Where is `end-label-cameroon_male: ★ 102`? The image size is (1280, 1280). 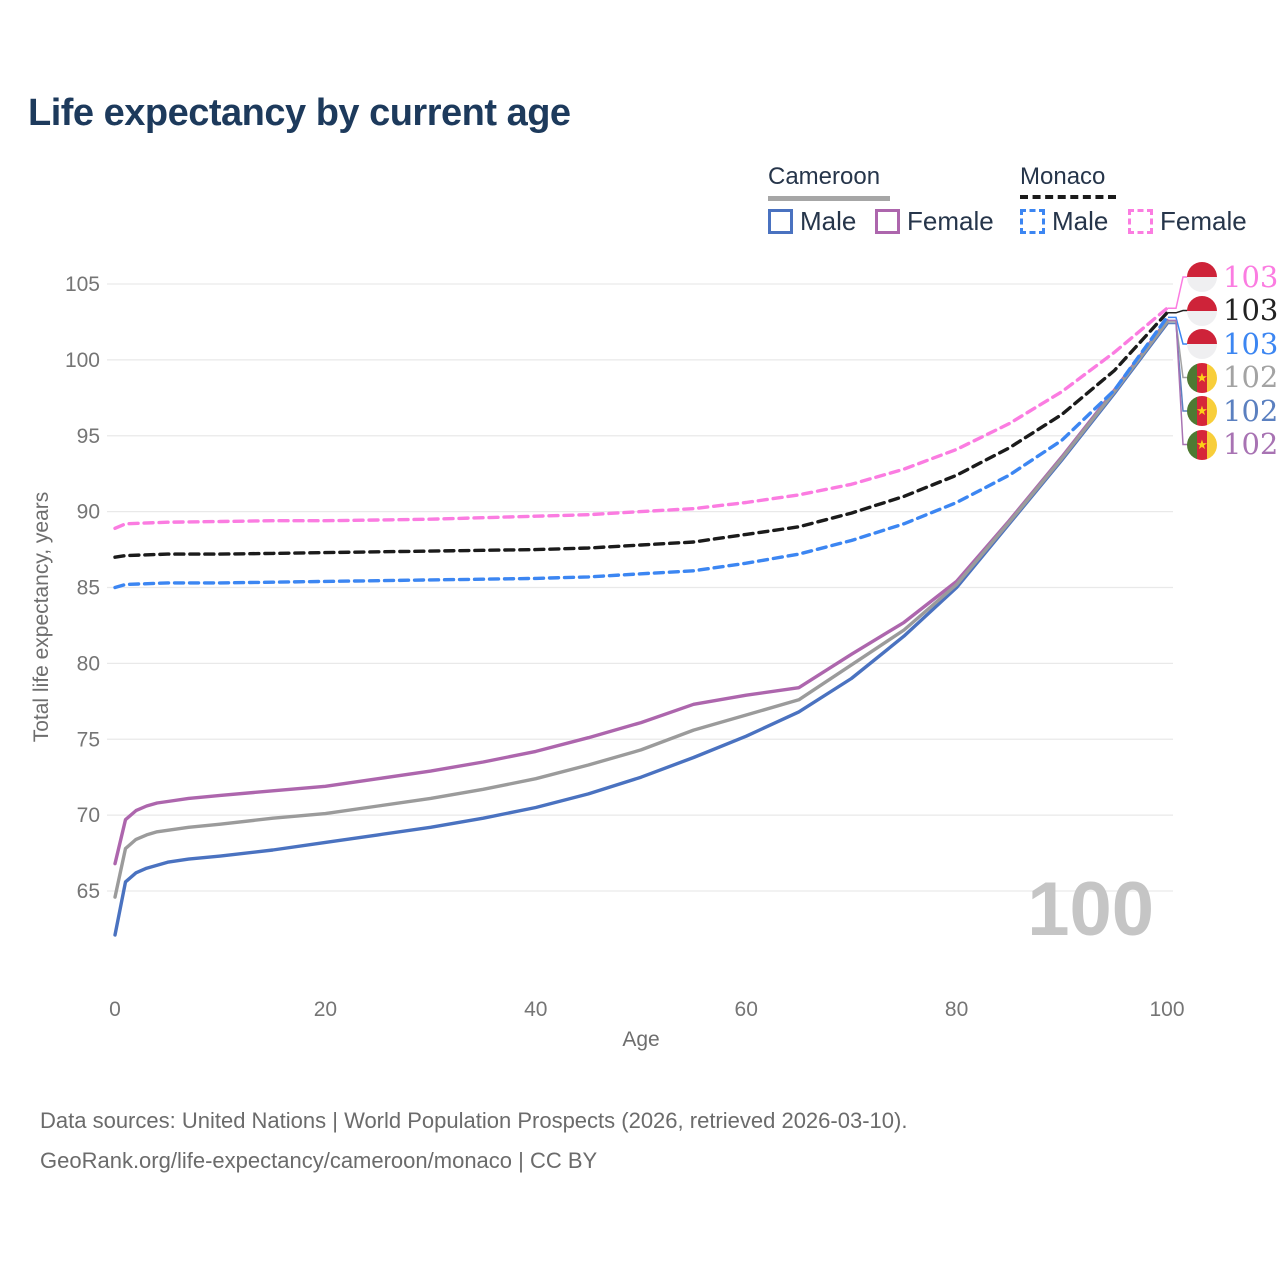 end-label-cameroon_male: ★ 102 is located at coordinates (1232, 411).